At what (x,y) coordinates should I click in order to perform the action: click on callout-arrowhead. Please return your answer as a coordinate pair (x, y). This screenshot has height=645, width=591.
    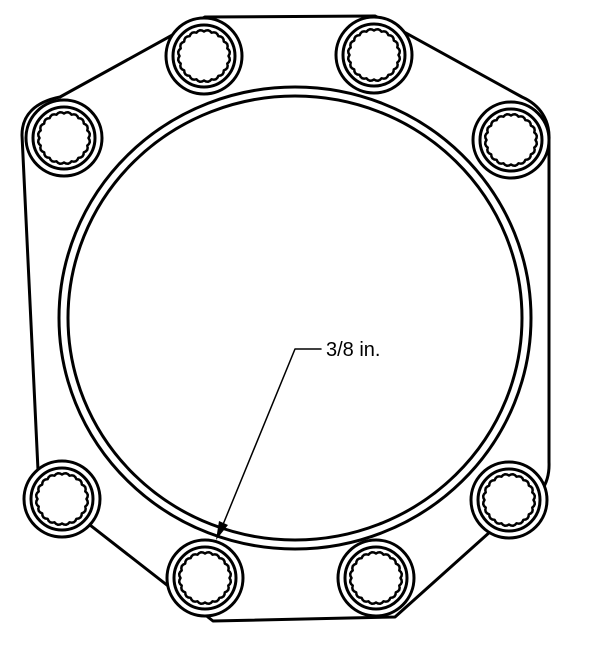
    Looking at the image, I should click on (222, 530).